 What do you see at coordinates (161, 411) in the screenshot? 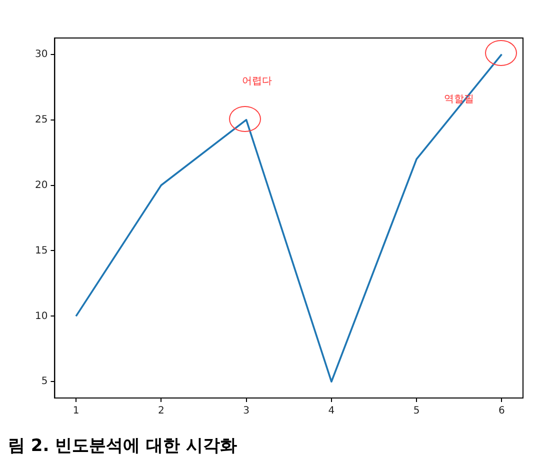
I see `x-tick-label: 2` at bounding box center [161, 411].